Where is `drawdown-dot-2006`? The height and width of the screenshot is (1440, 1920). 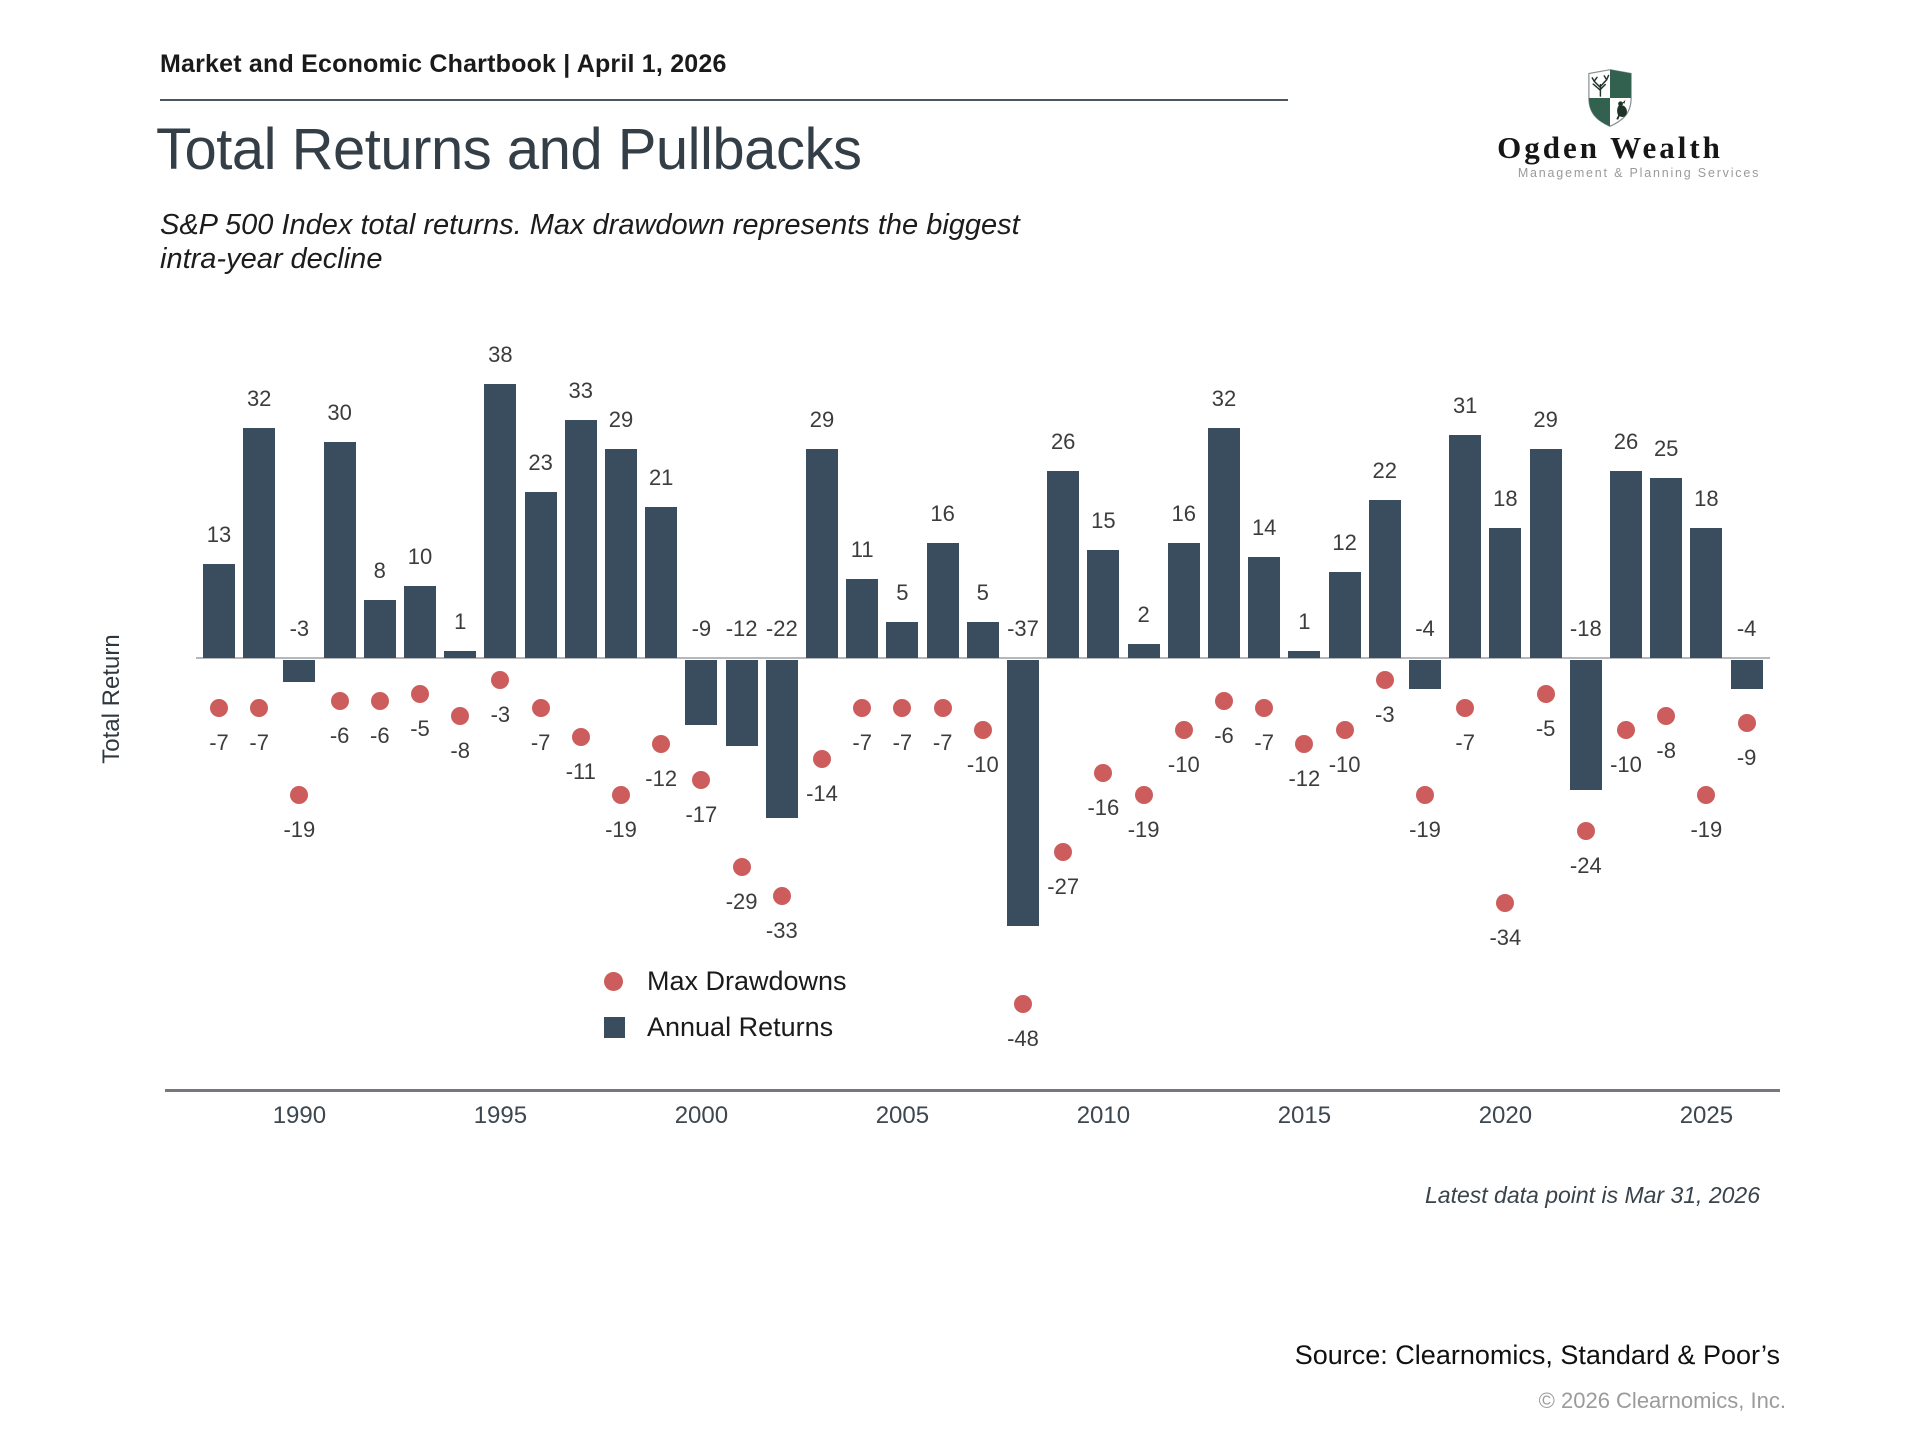 drawdown-dot-2006 is located at coordinates (942, 708).